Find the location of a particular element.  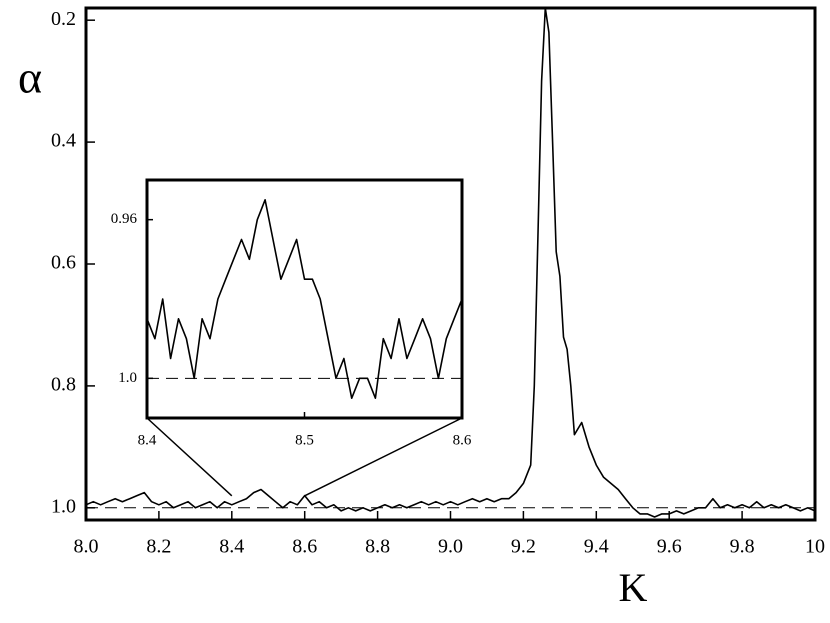

x-axis-label: K is located at coordinates (633, 587).